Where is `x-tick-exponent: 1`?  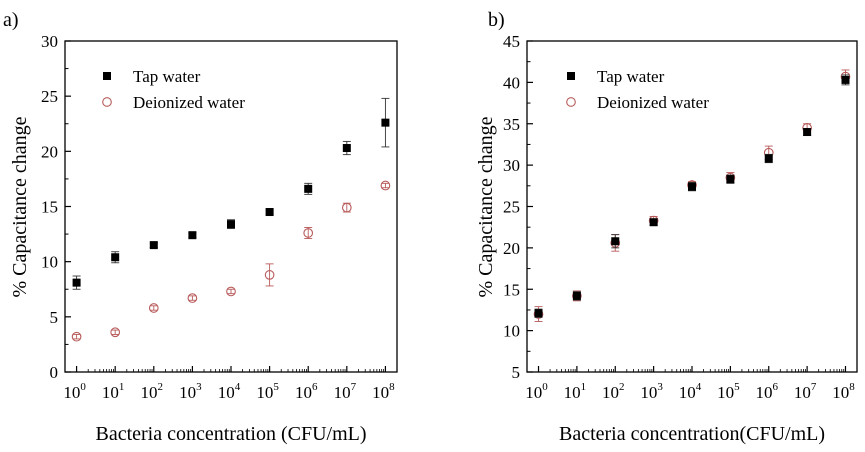
x-tick-exponent: 1 is located at coordinates (584, 387).